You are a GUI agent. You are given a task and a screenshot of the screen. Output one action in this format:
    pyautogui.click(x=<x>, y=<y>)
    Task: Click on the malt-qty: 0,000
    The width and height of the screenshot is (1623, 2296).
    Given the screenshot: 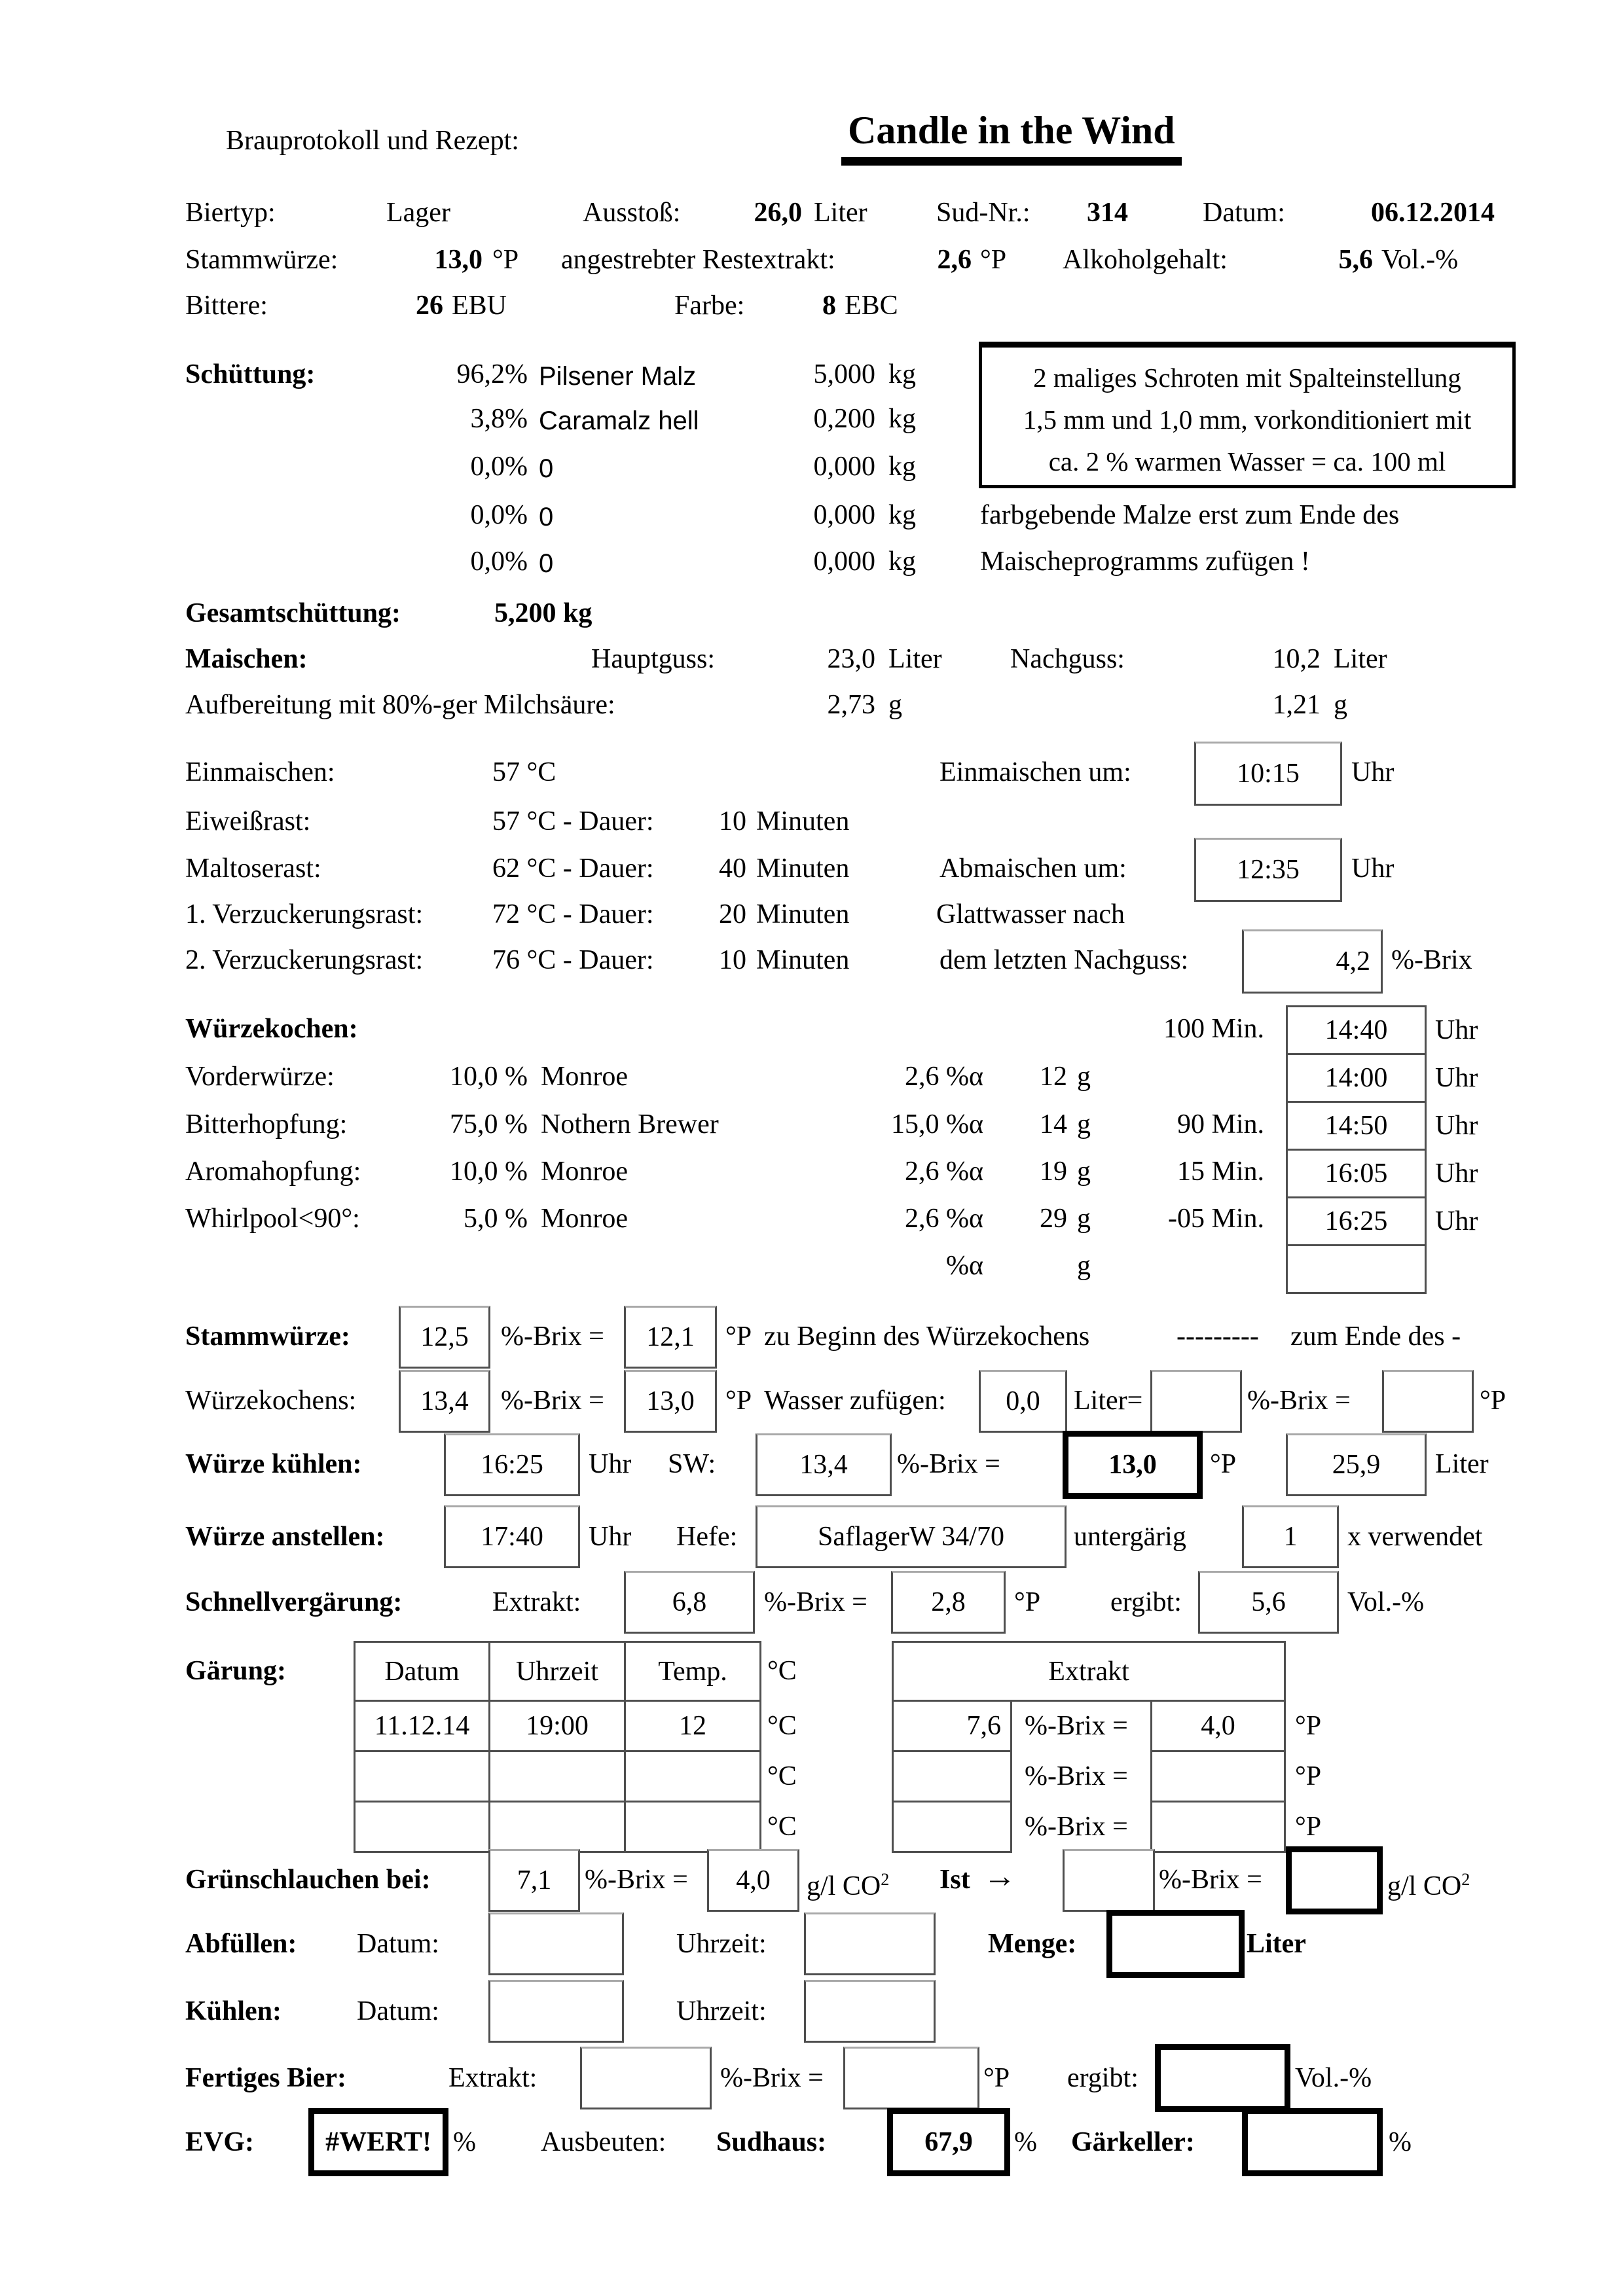 What is the action you would take?
    pyautogui.click(x=844, y=515)
    